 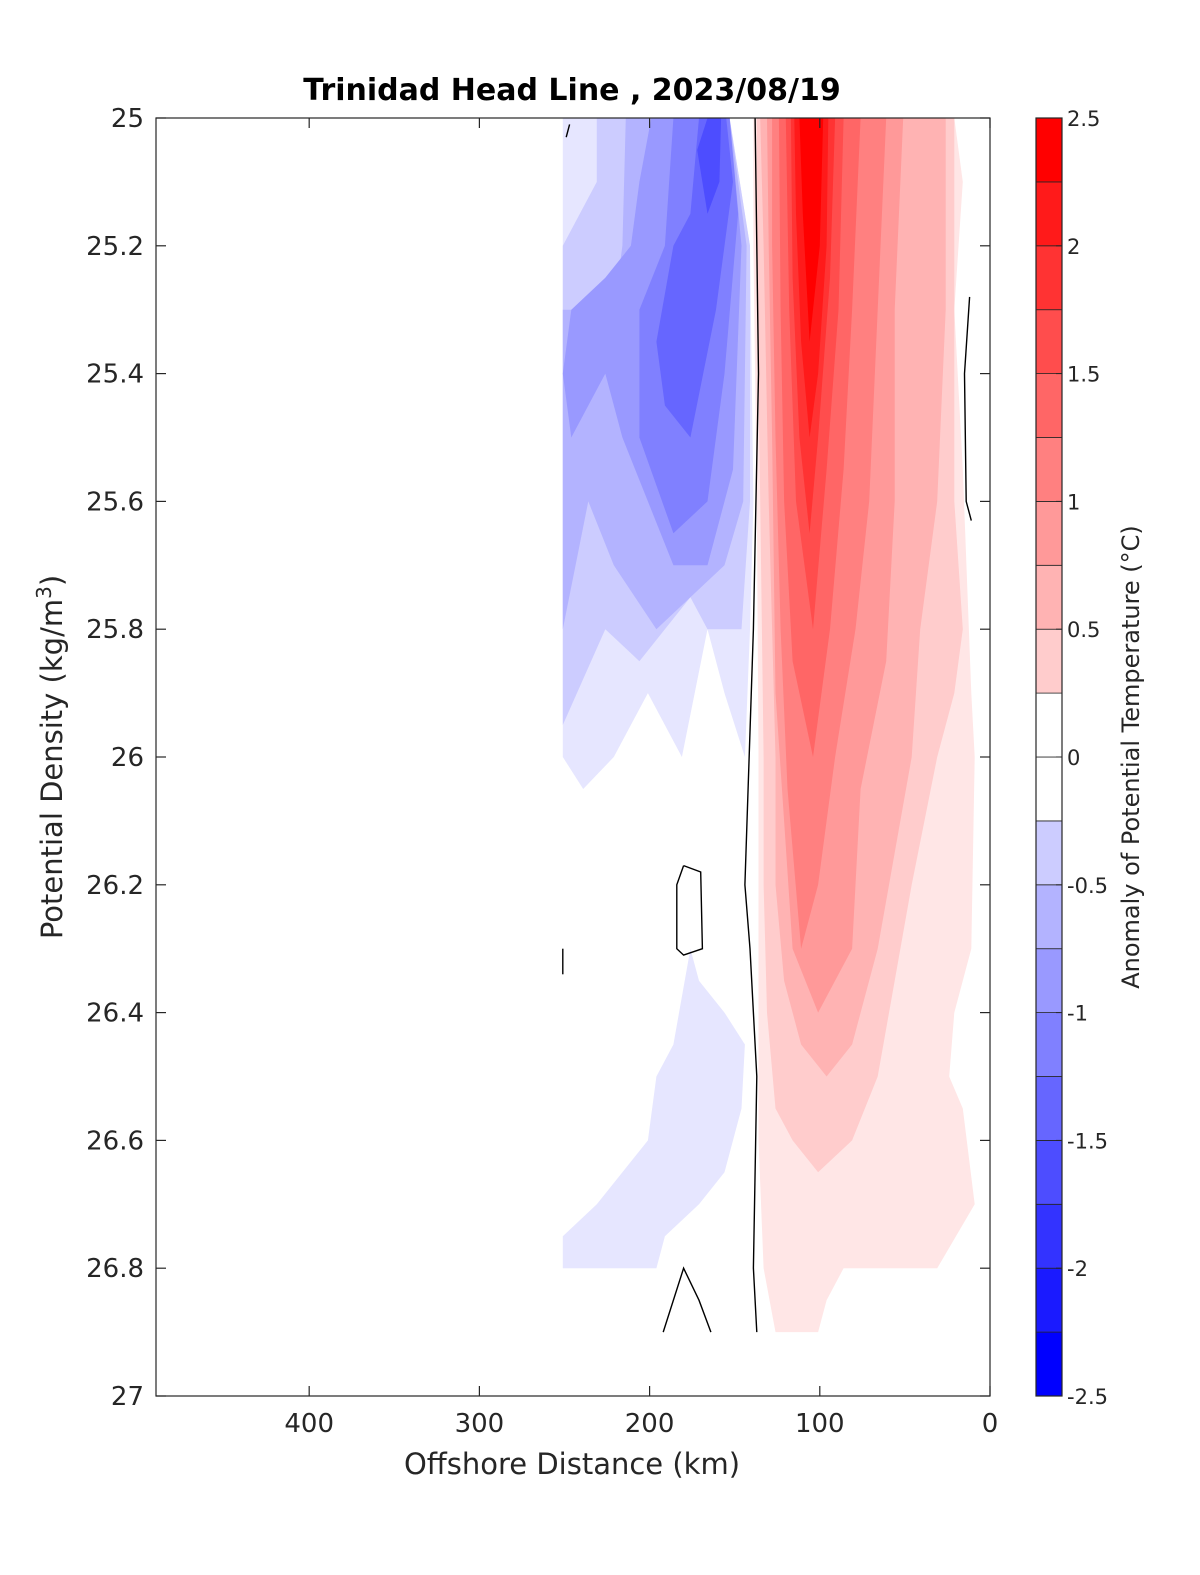 What do you see at coordinates (1077, 1269) in the screenshot?
I see `colorbar-tick-label: -2` at bounding box center [1077, 1269].